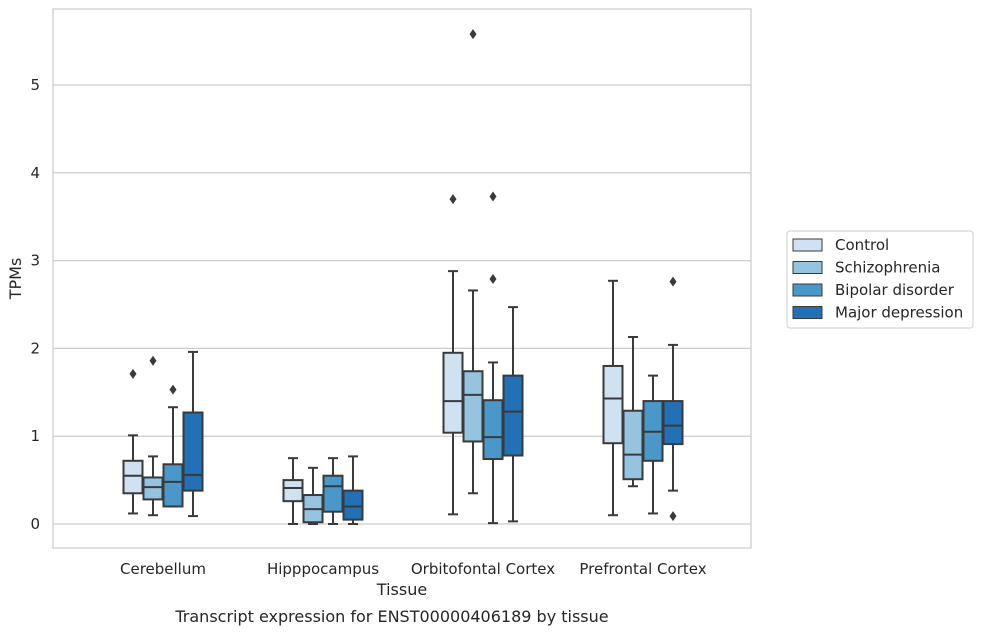  Describe the element at coordinates (887, 268) in the screenshot. I see `legend-label: Schizophrenia` at that location.